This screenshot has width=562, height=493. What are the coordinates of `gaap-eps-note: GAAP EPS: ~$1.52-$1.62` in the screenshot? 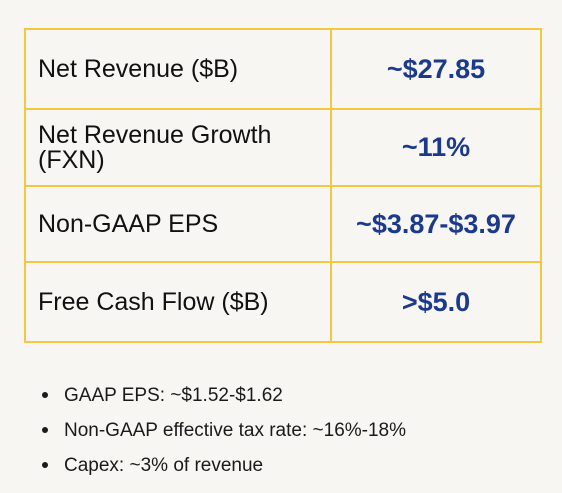 It's located at (173, 395).